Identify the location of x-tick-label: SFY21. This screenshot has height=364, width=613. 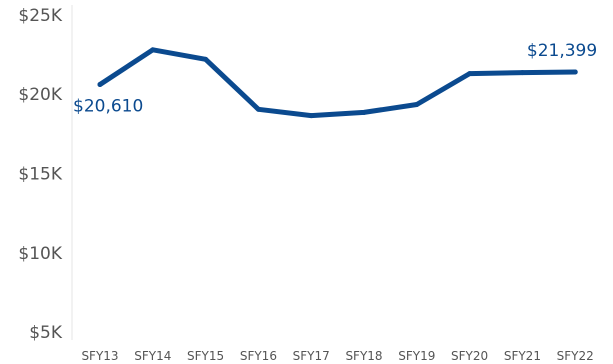
(522, 356).